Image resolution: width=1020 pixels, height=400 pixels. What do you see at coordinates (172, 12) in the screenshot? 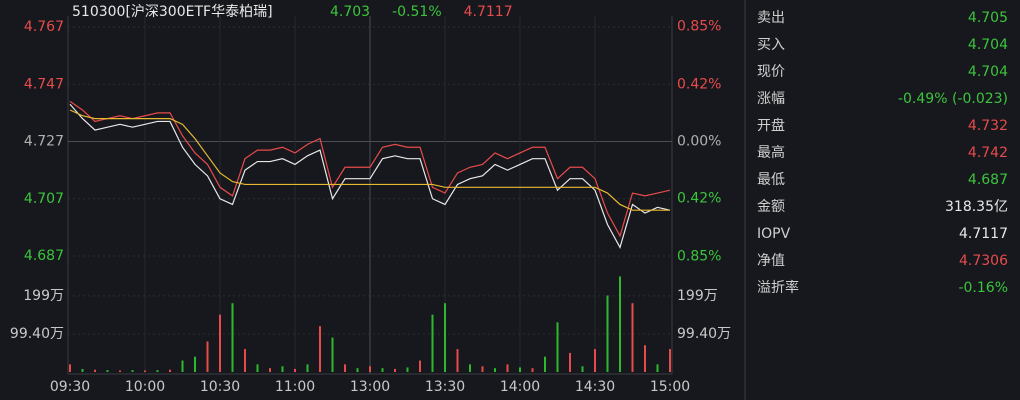
I see `chart-title: 510300[沪深300ETF华泰柏瑞]` at bounding box center [172, 12].